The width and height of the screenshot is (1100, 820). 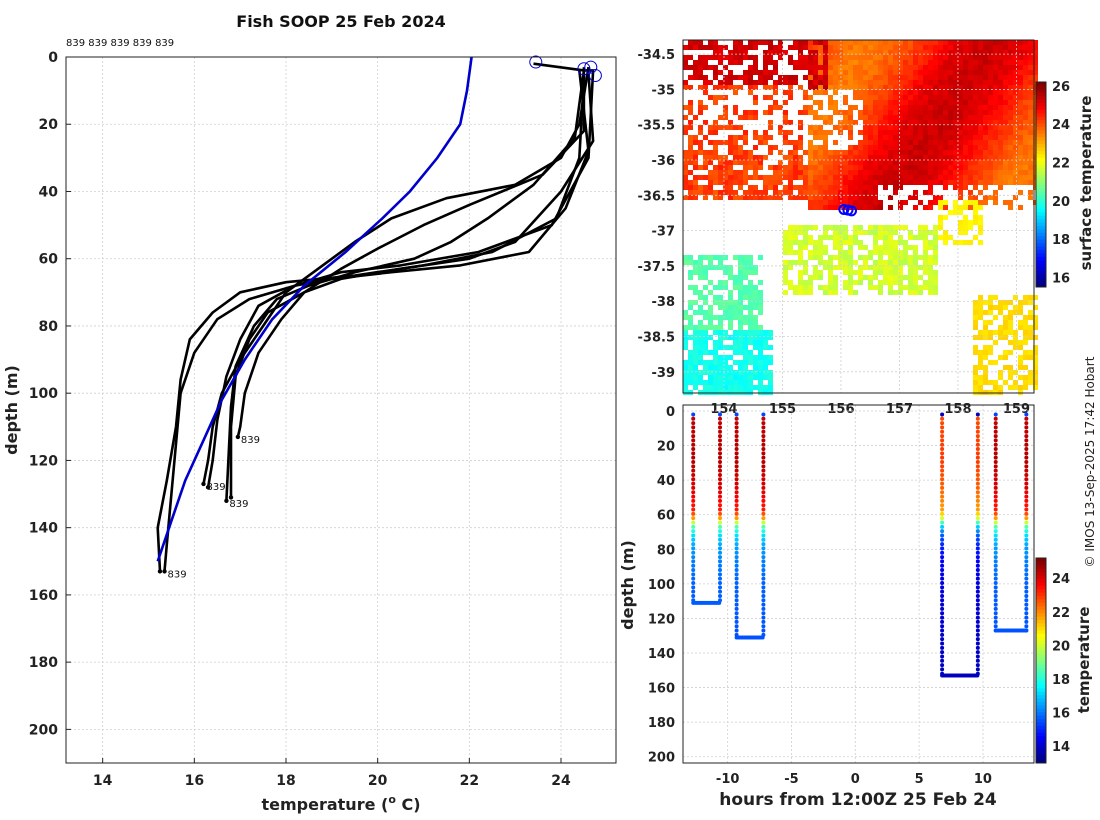 What do you see at coordinates (847, 210) in the screenshot?
I see `map-ship-positions` at bounding box center [847, 210].